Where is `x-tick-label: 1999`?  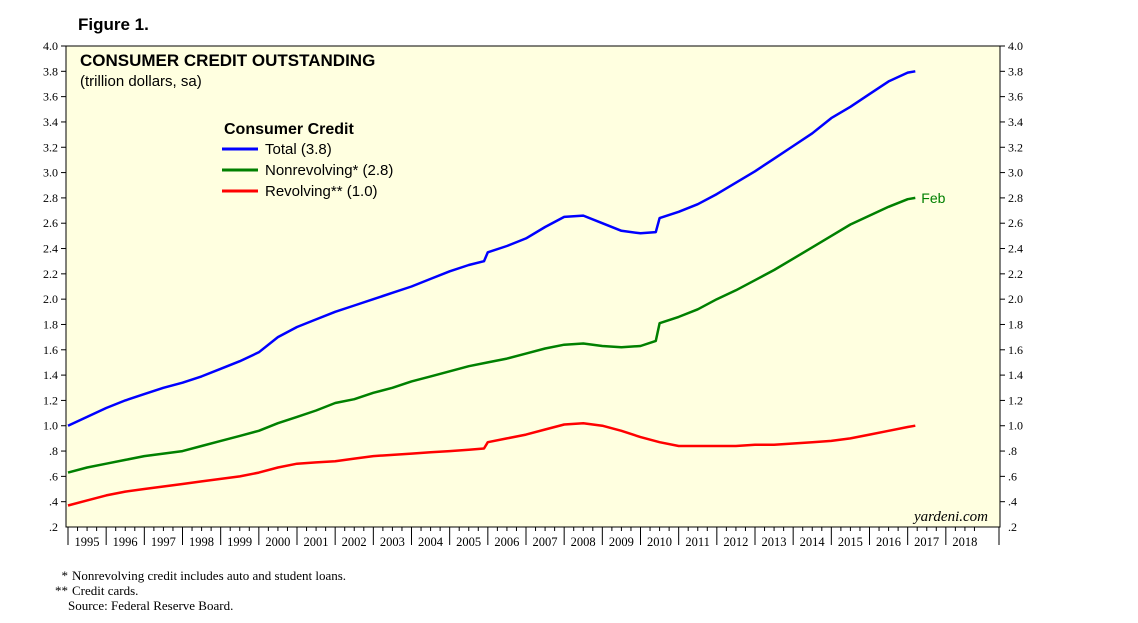 x-tick-label: 1999 is located at coordinates (239, 542).